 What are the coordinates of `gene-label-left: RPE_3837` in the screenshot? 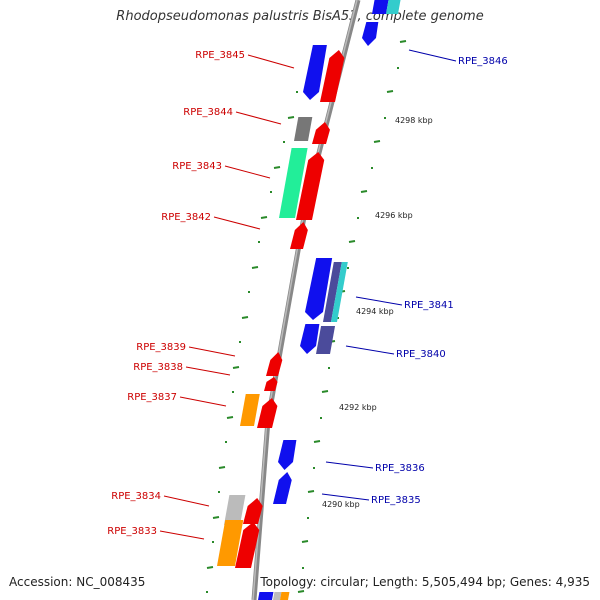 It's located at (152, 397).